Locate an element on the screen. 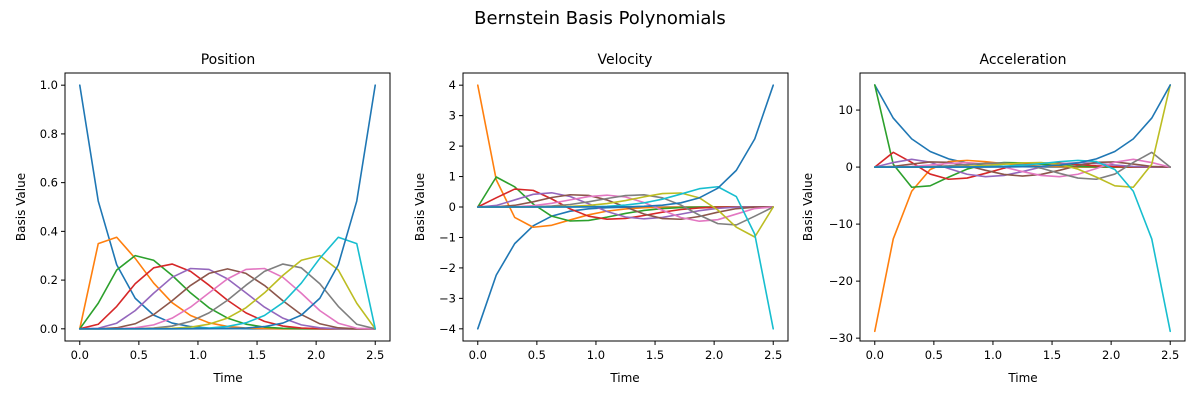 The height and width of the screenshot is (400, 1200). series-line-b4 is located at coordinates (625, 205).